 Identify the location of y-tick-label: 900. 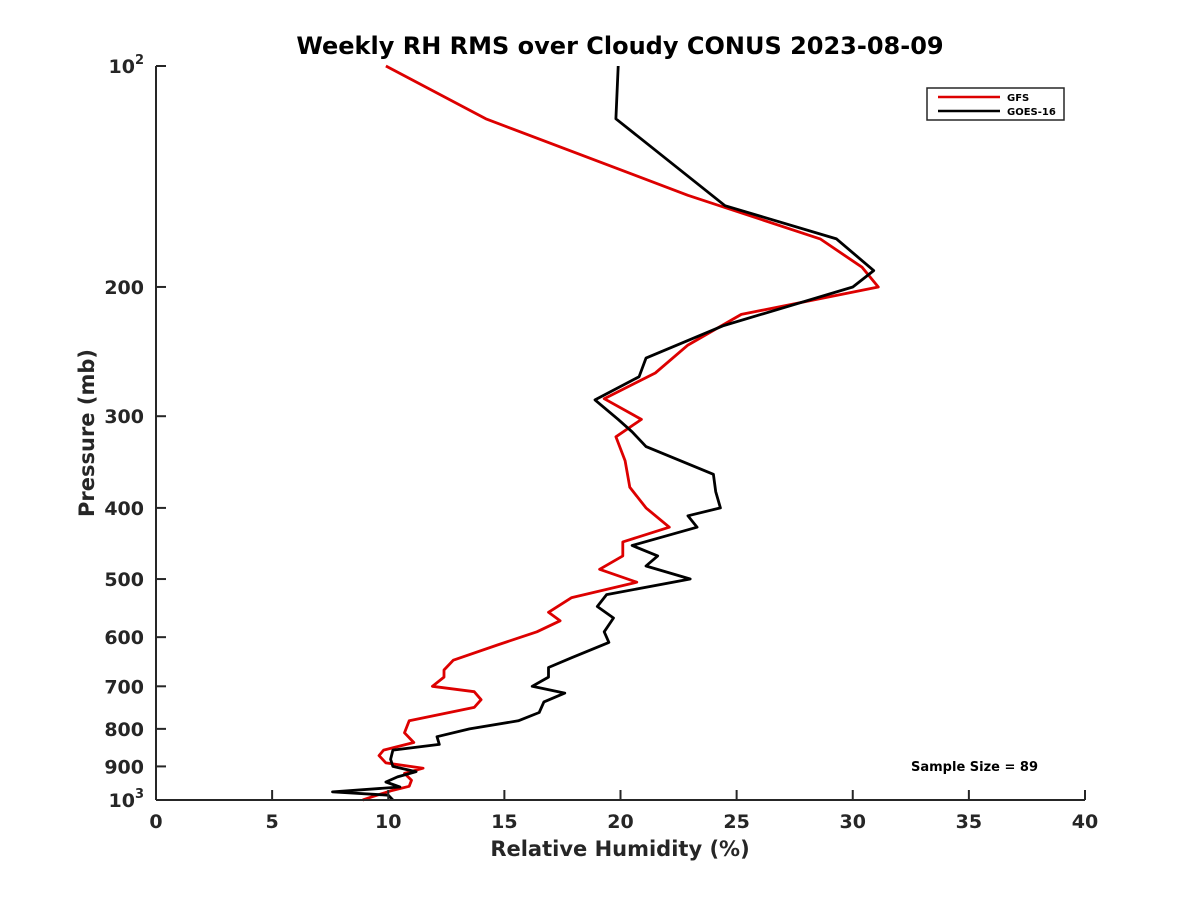
(124, 767).